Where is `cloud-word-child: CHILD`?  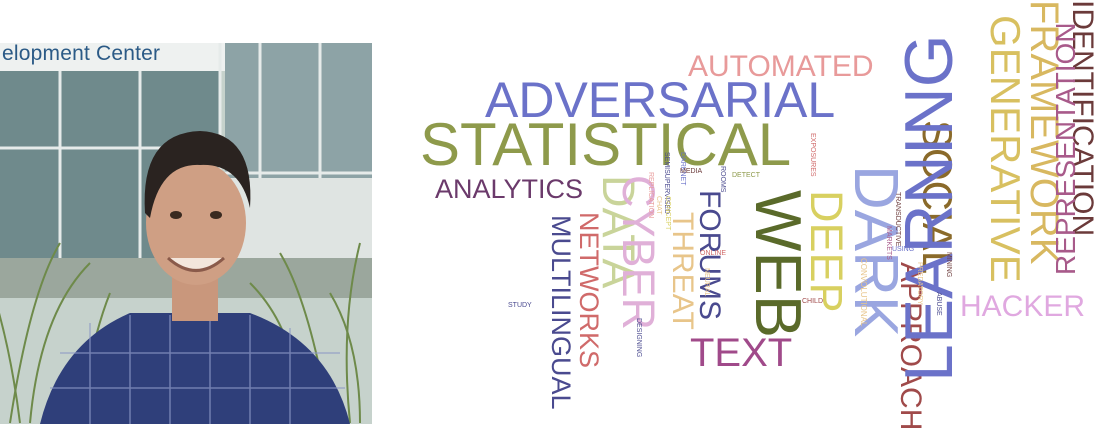
cloud-word-child: CHILD is located at coordinates (813, 301).